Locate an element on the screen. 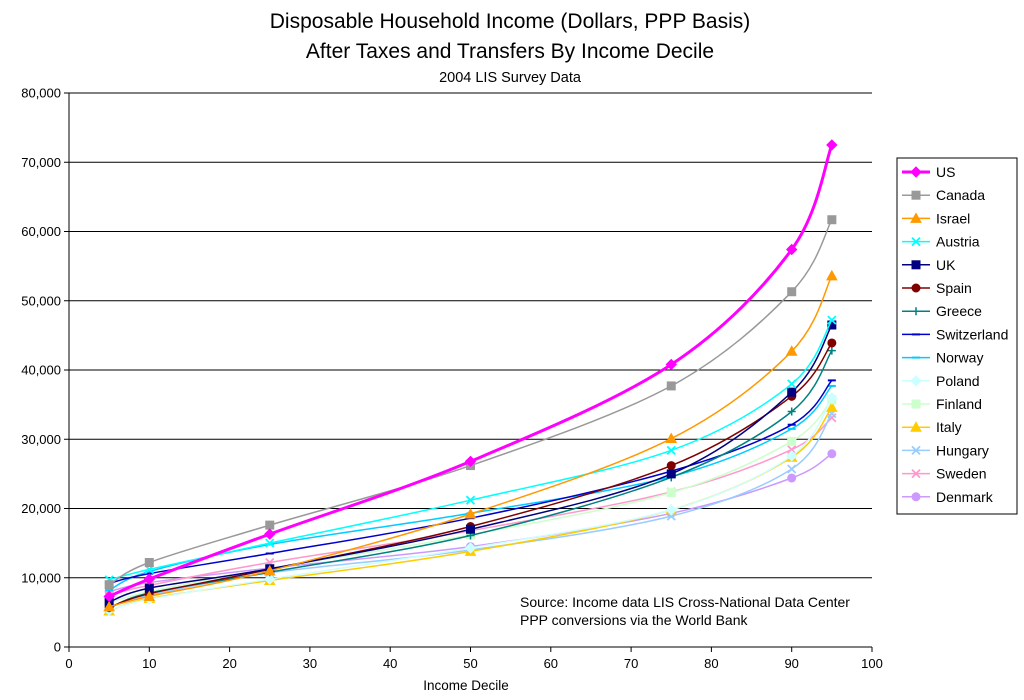 This screenshot has height=700, width=1024. legend-marker-us is located at coordinates (916, 172).